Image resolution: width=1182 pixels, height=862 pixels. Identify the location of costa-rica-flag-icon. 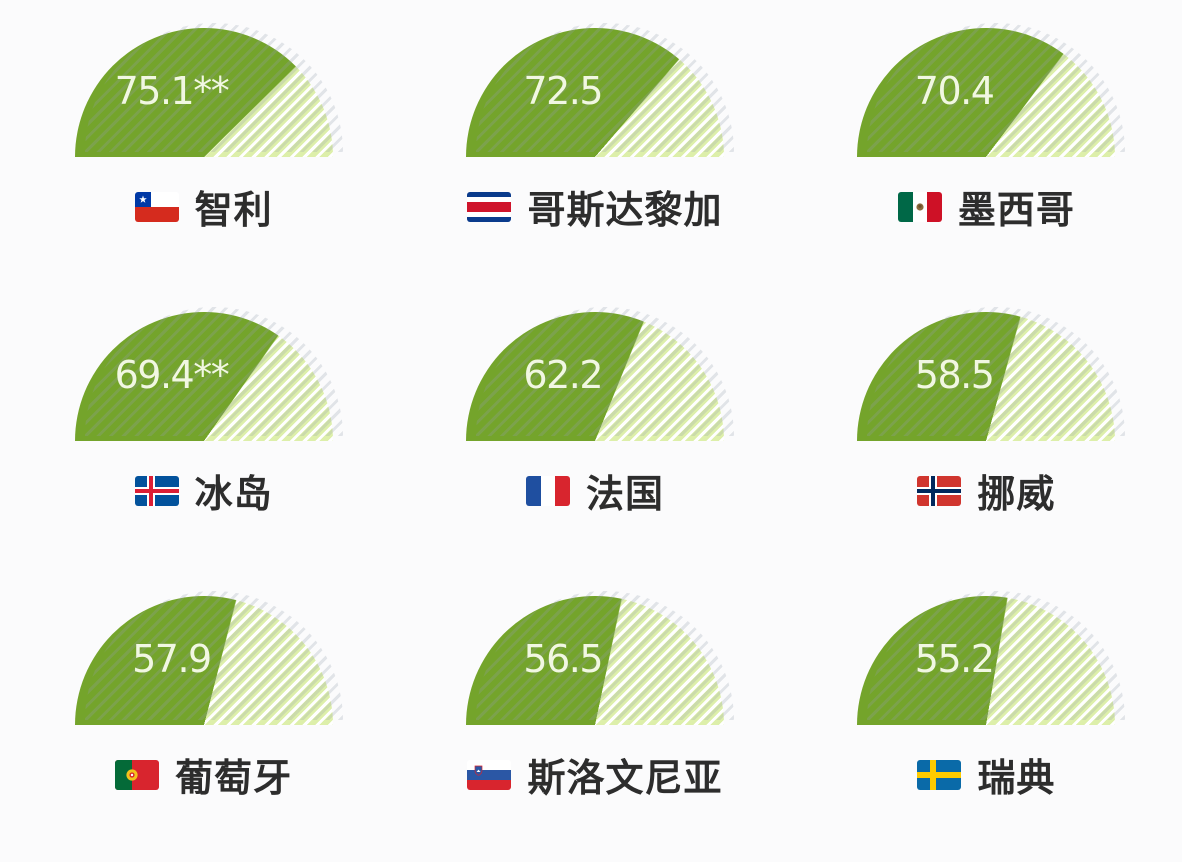
(489, 206).